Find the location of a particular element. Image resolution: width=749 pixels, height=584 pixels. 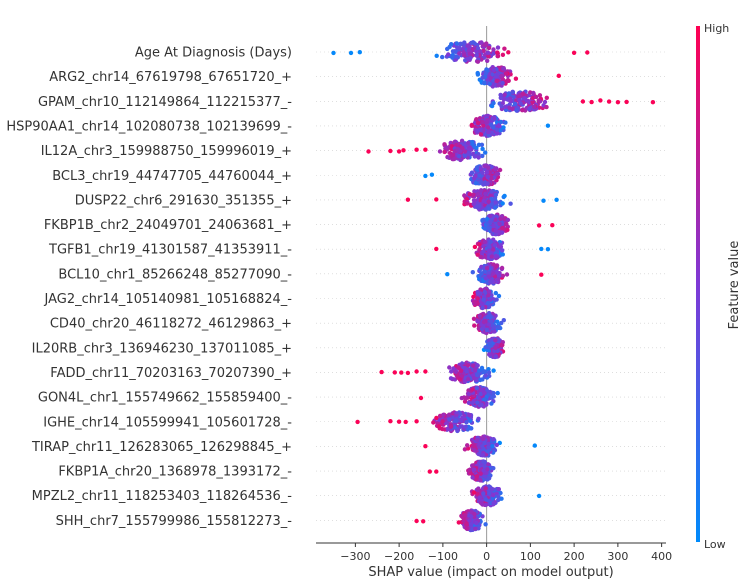

colorbar-title: Feature value is located at coordinates (734, 285).